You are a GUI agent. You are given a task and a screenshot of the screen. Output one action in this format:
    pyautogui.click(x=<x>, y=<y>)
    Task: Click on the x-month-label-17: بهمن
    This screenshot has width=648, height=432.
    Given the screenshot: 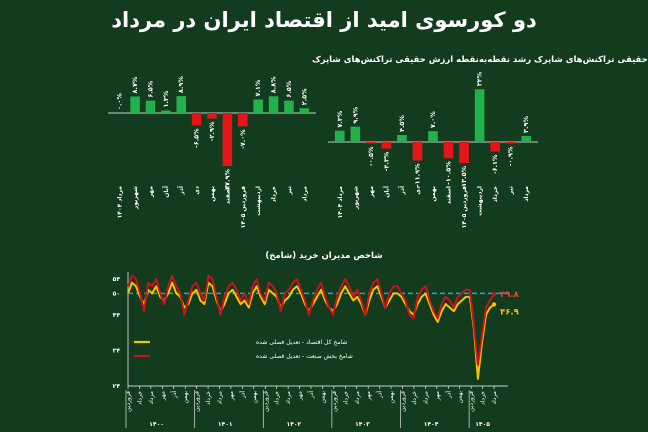 What is the action you would take?
    pyautogui.click(x=322, y=397)
    